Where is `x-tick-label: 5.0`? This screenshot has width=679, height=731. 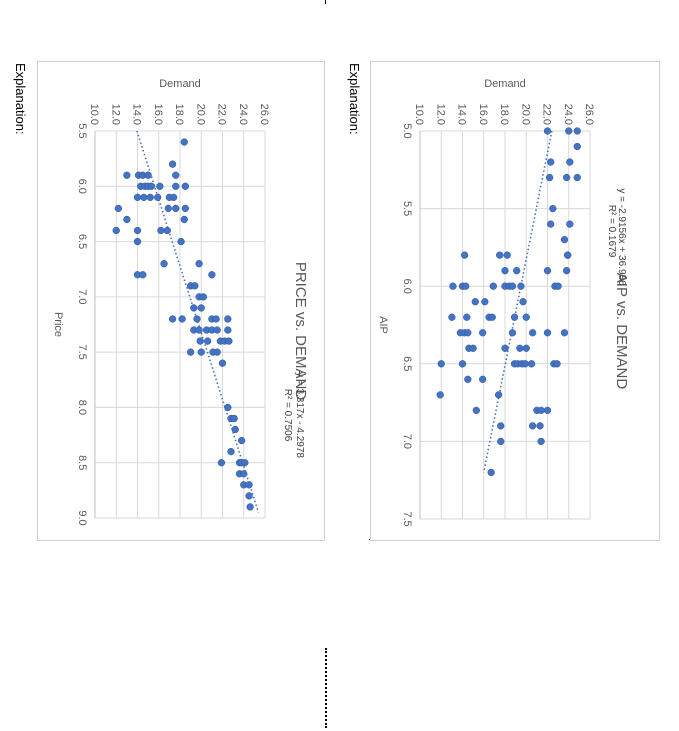
x-tick-label: 5.0 is located at coordinates (407, 130).